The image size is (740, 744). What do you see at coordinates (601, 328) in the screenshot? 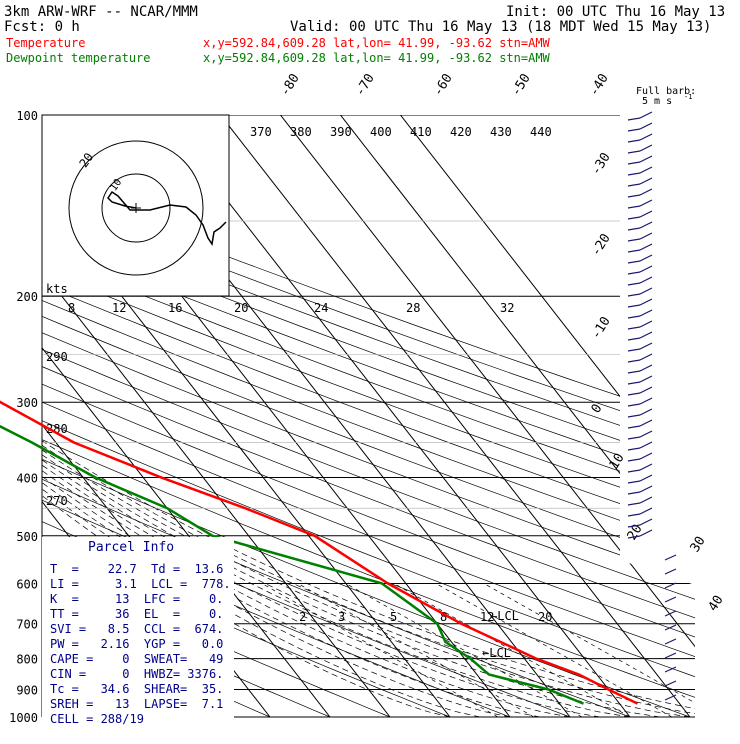
I see `isotherm-tick-label: -10` at bounding box center [601, 328].